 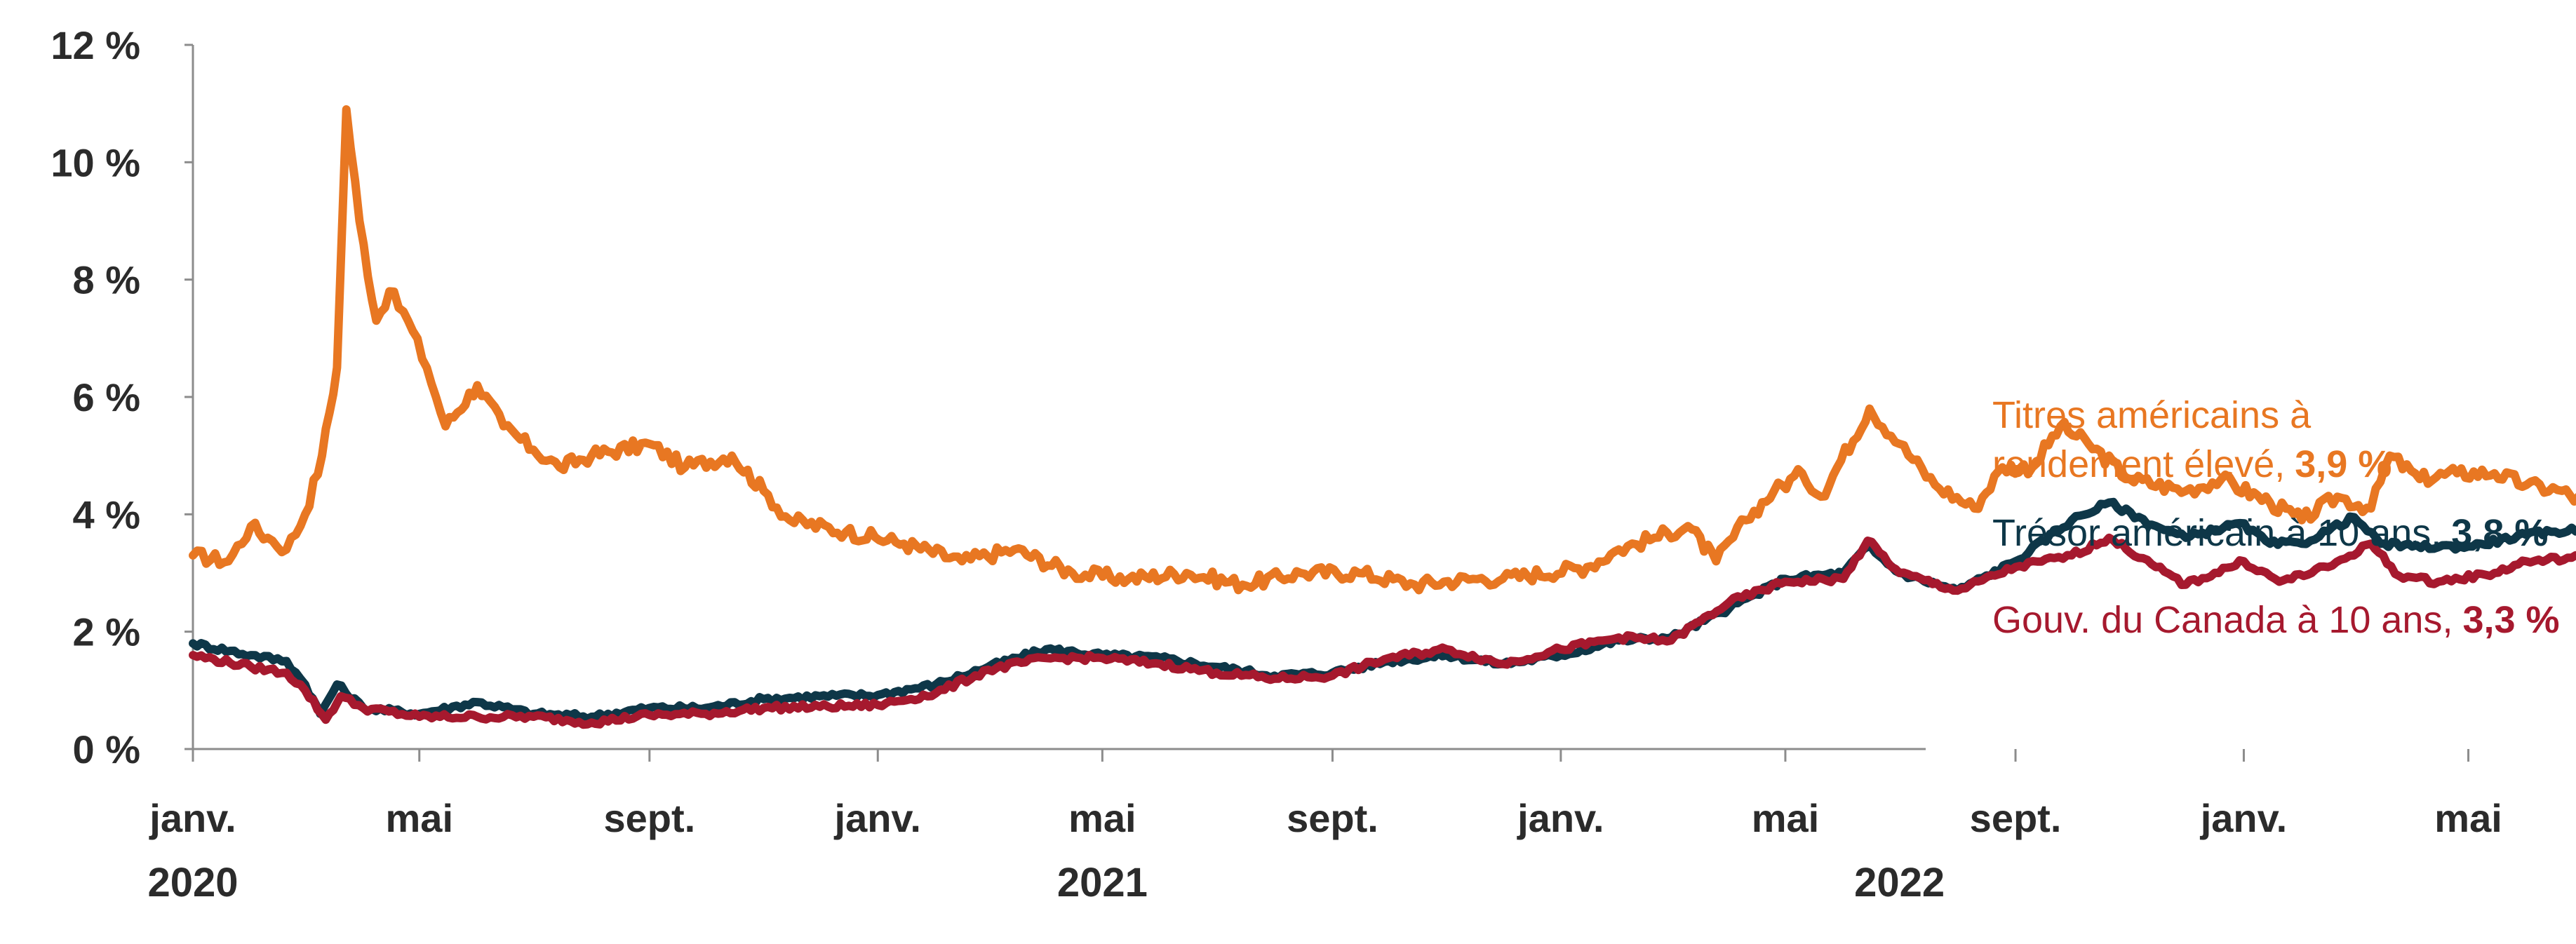 I want to click on legend-label: Trésor américain à 10 ans, 3,8 %, so click(x=2270, y=533).